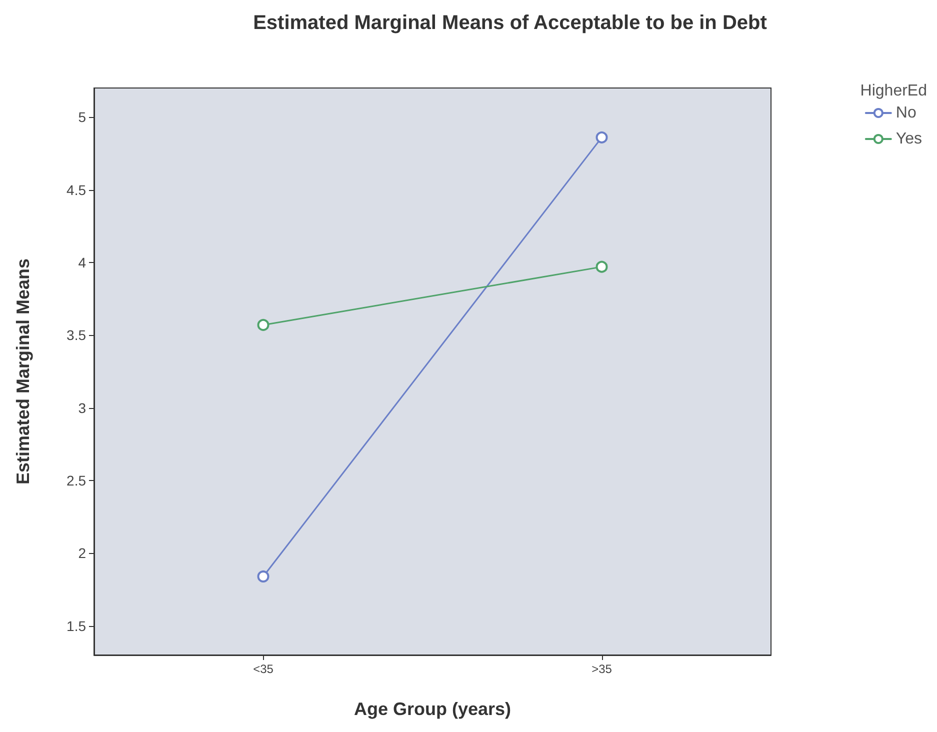 Image resolution: width=937 pixels, height=732 pixels. Describe the element at coordinates (82, 408) in the screenshot. I see `y-tick-label: 3` at that location.